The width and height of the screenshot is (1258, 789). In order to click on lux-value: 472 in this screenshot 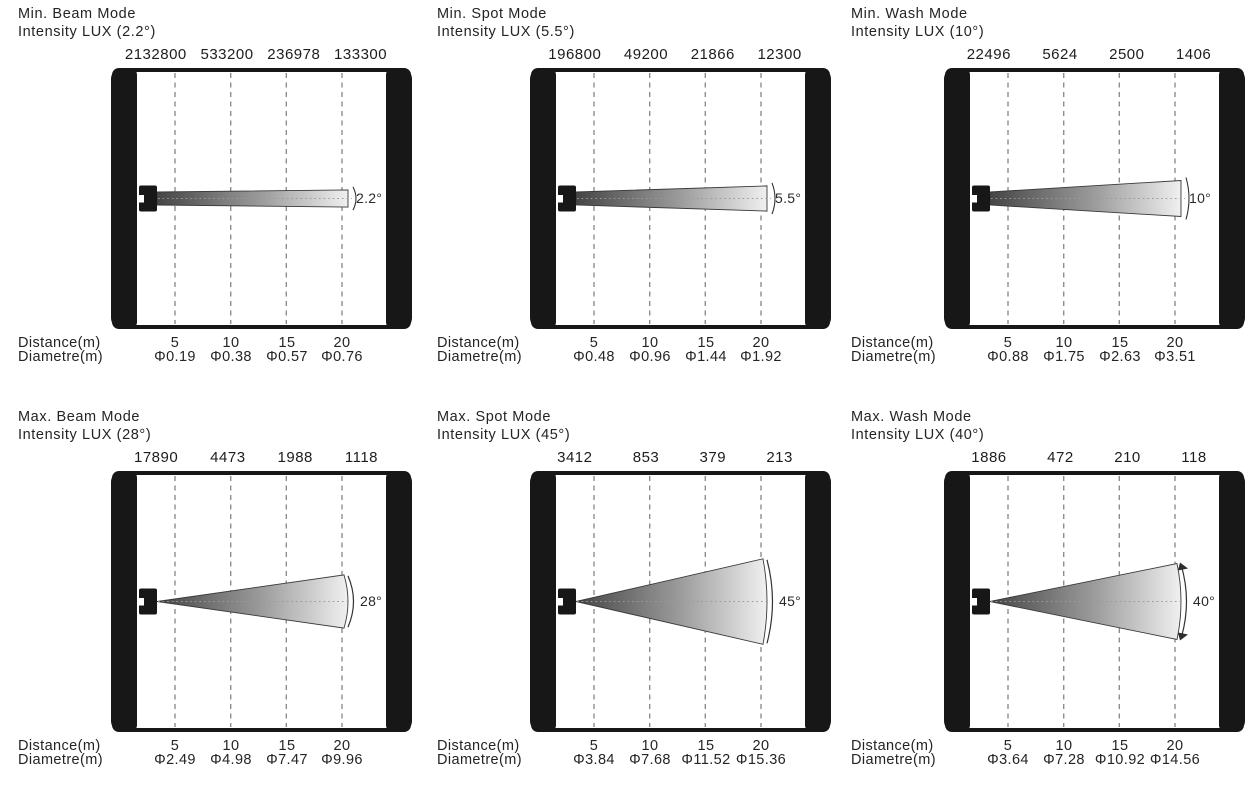, I will do `click(1060, 457)`.